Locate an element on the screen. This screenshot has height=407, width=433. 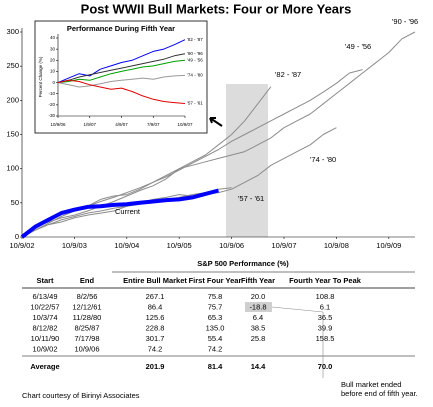
y-tick-label: 200 is located at coordinates (12, 99).